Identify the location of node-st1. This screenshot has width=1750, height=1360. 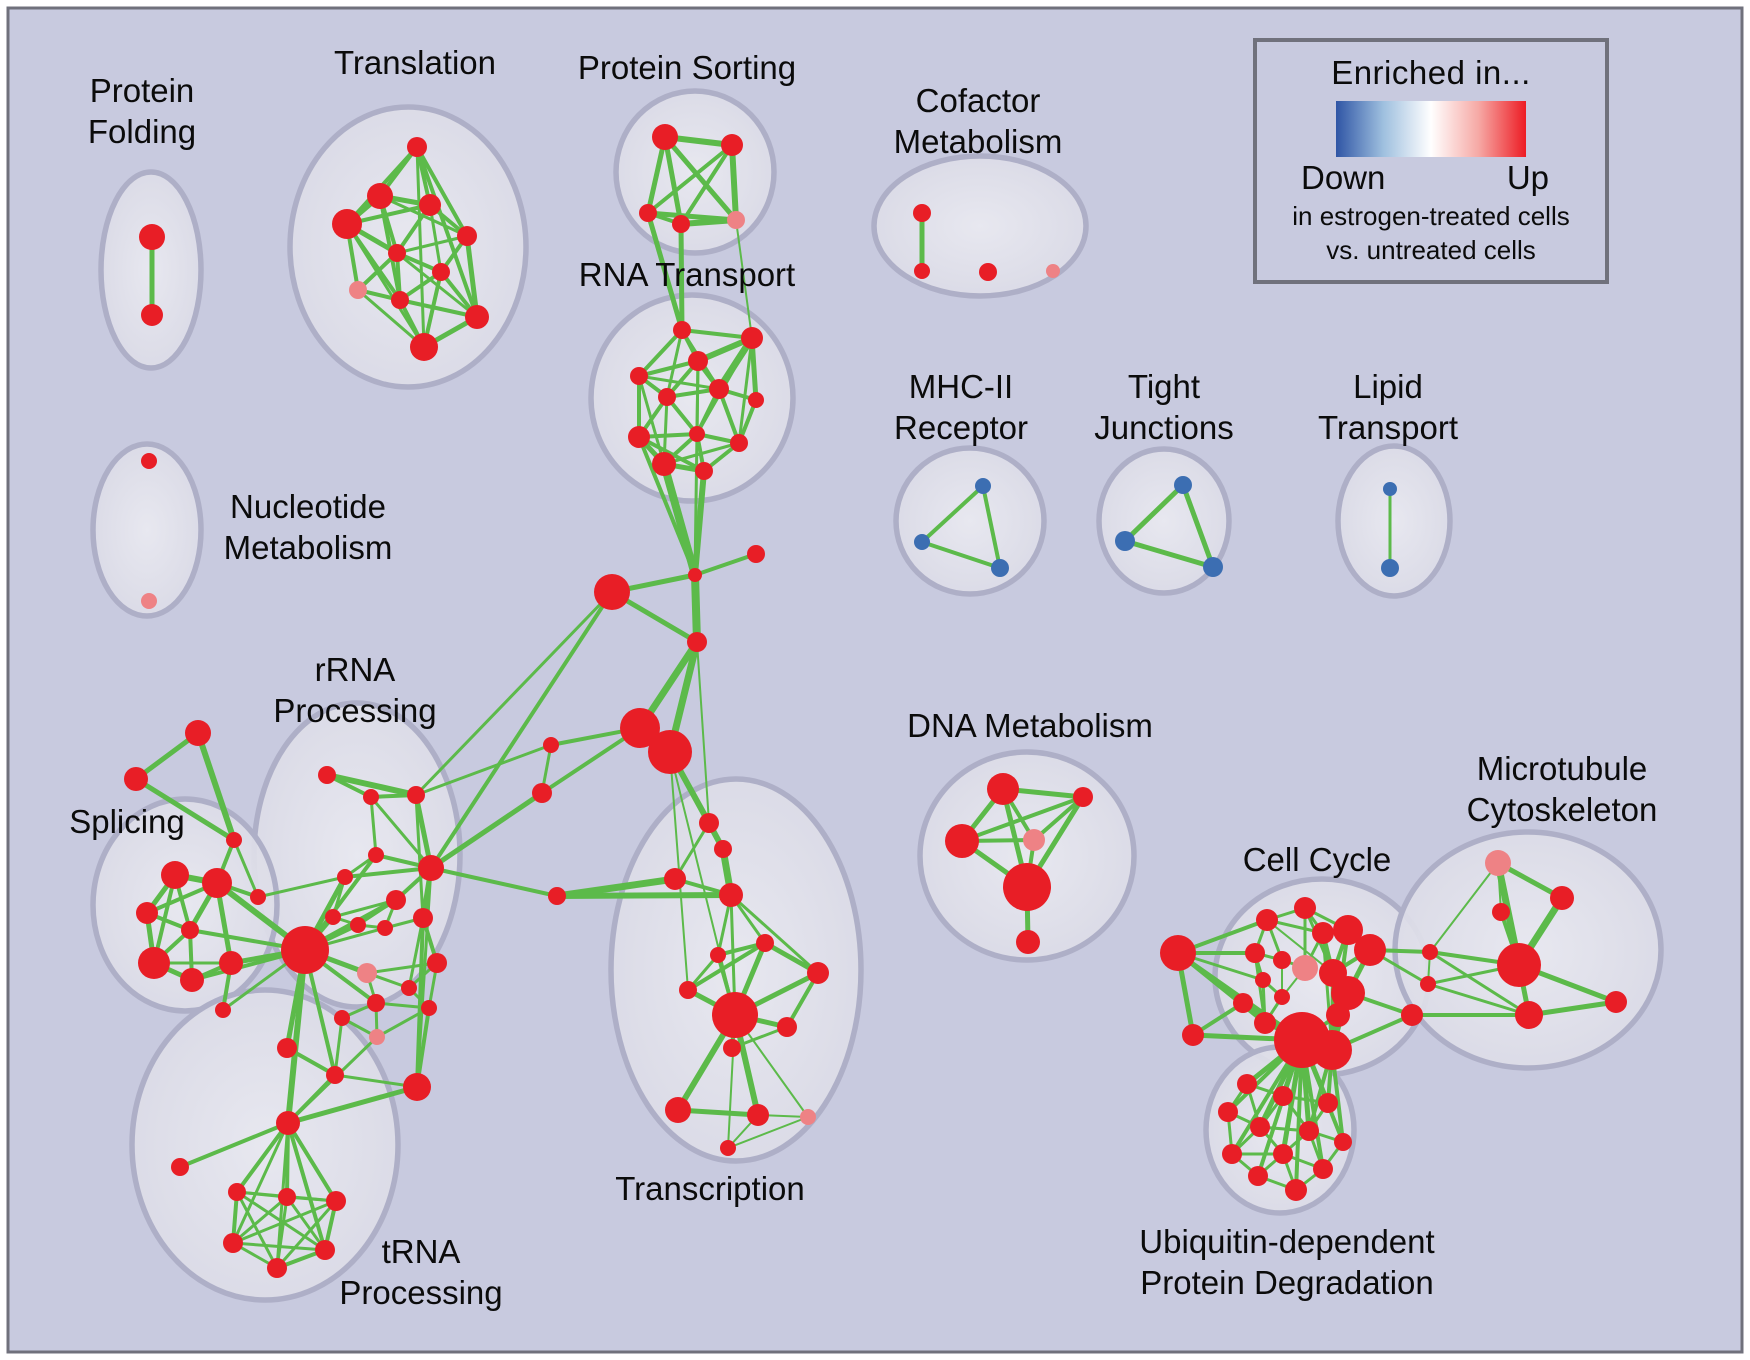
(198, 733).